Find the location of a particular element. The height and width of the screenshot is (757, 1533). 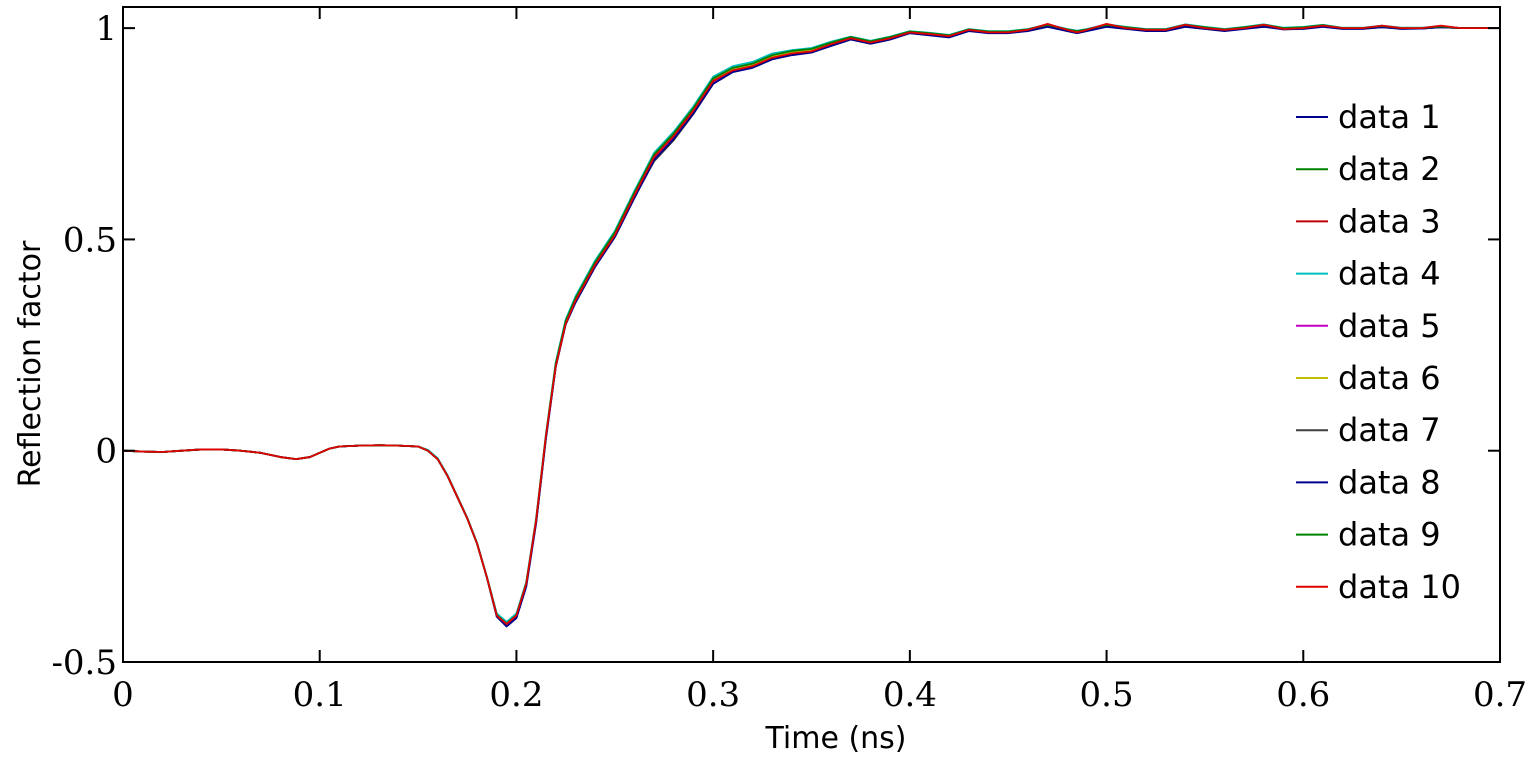

legend-entry-3: data 3 is located at coordinates (1389, 221).